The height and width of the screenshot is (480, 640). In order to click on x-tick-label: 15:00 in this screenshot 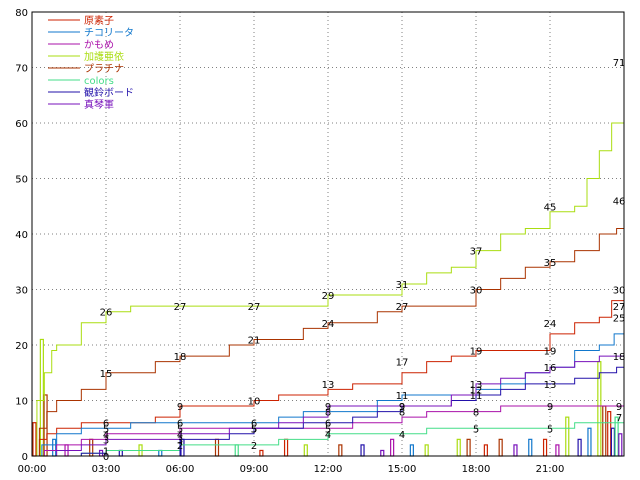, I will do `click(402, 469)`.